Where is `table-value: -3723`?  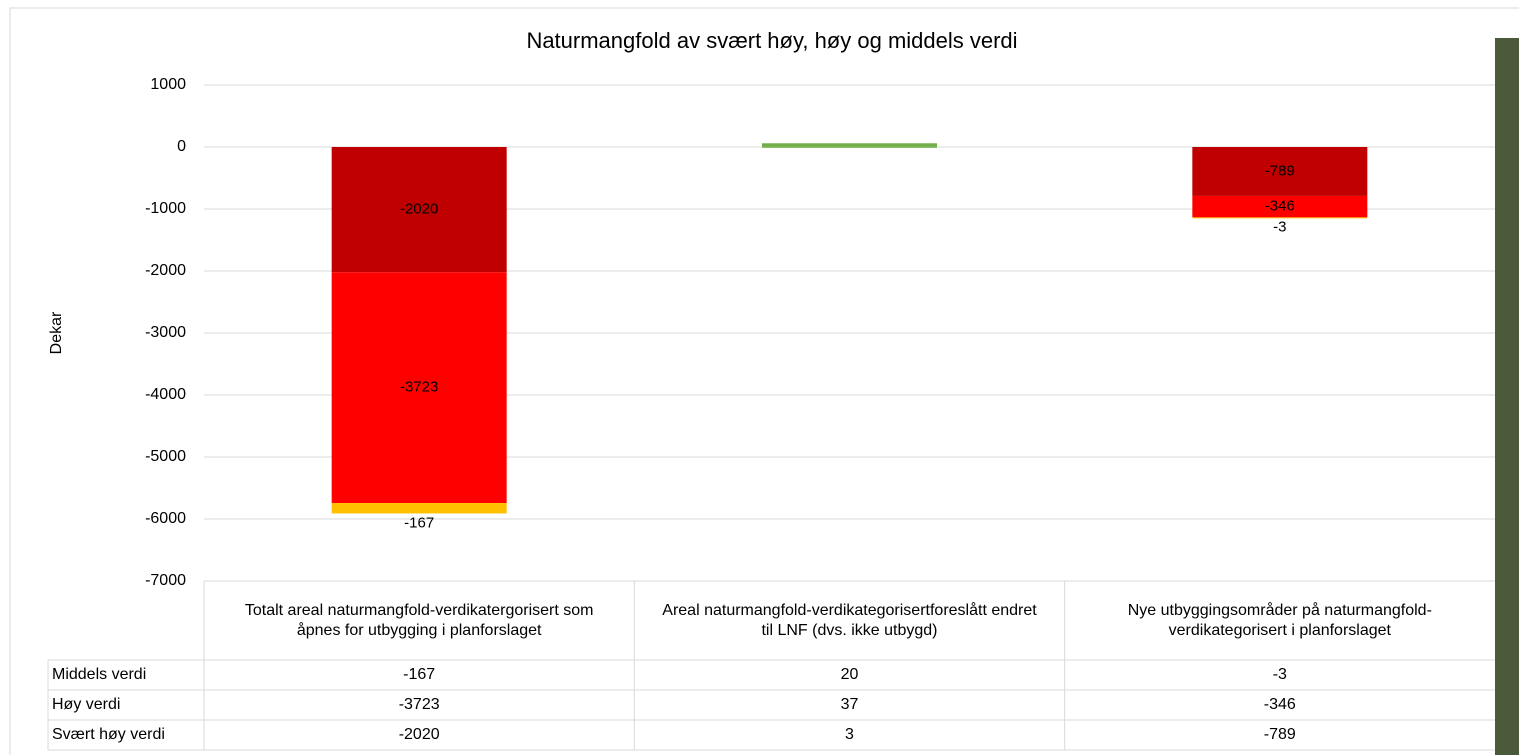 table-value: -3723 is located at coordinates (419, 704).